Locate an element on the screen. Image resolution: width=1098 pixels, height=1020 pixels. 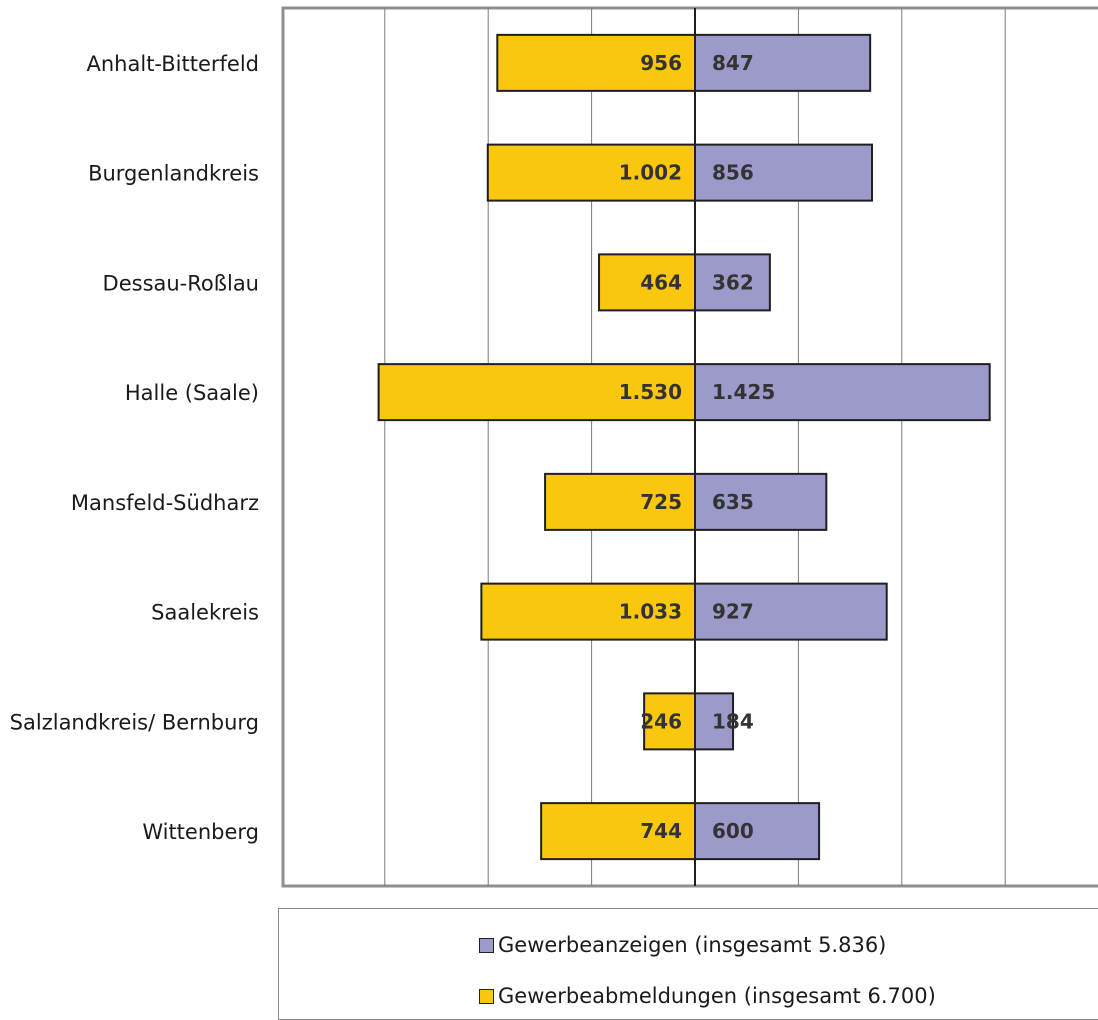
data-label-gewerbeanzeigen: 847 is located at coordinates (733, 63).